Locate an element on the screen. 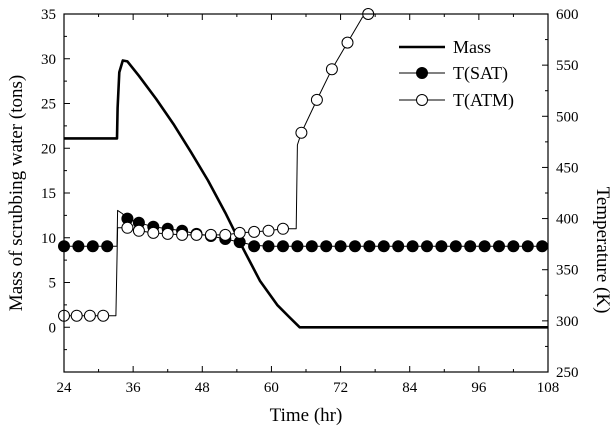  x-tick-label: 24 is located at coordinates (65, 388).